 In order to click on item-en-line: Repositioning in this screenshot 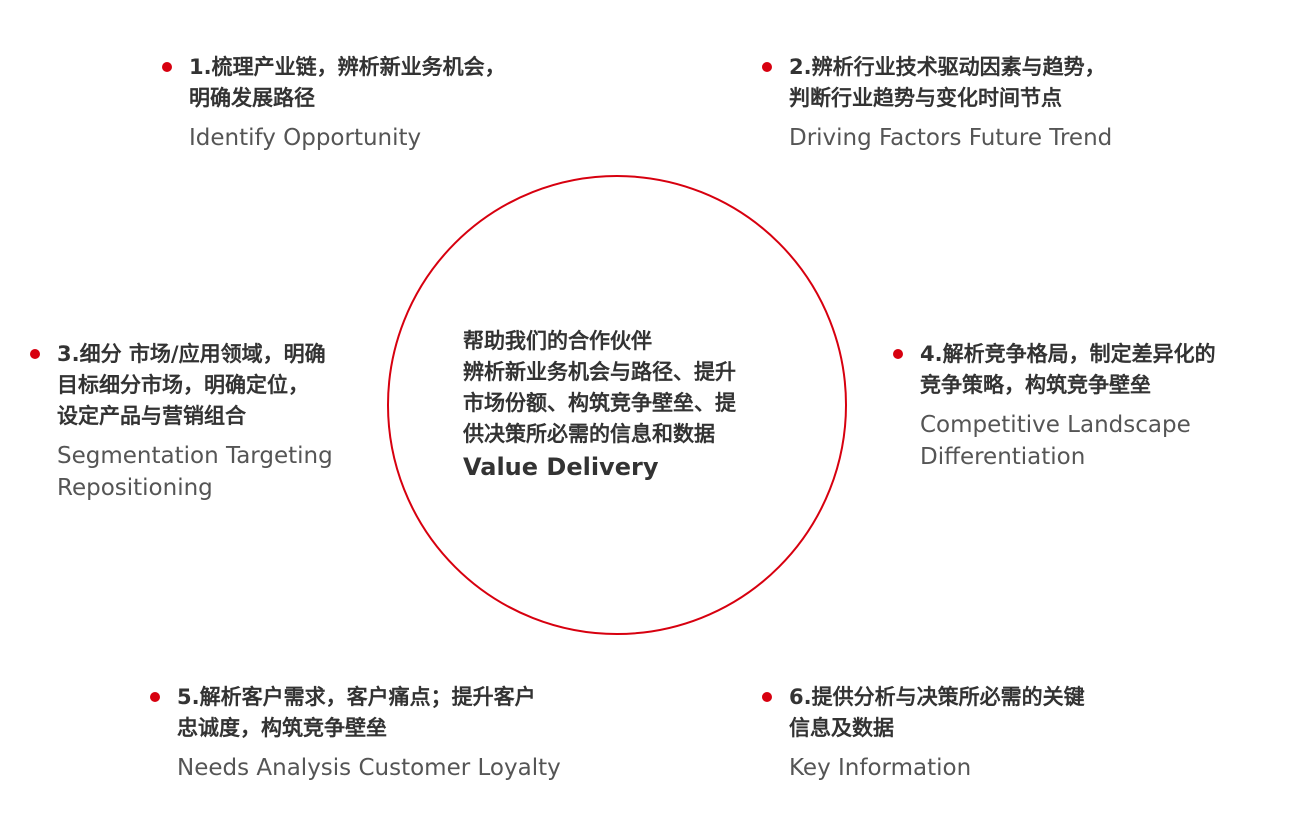, I will do `click(135, 488)`.